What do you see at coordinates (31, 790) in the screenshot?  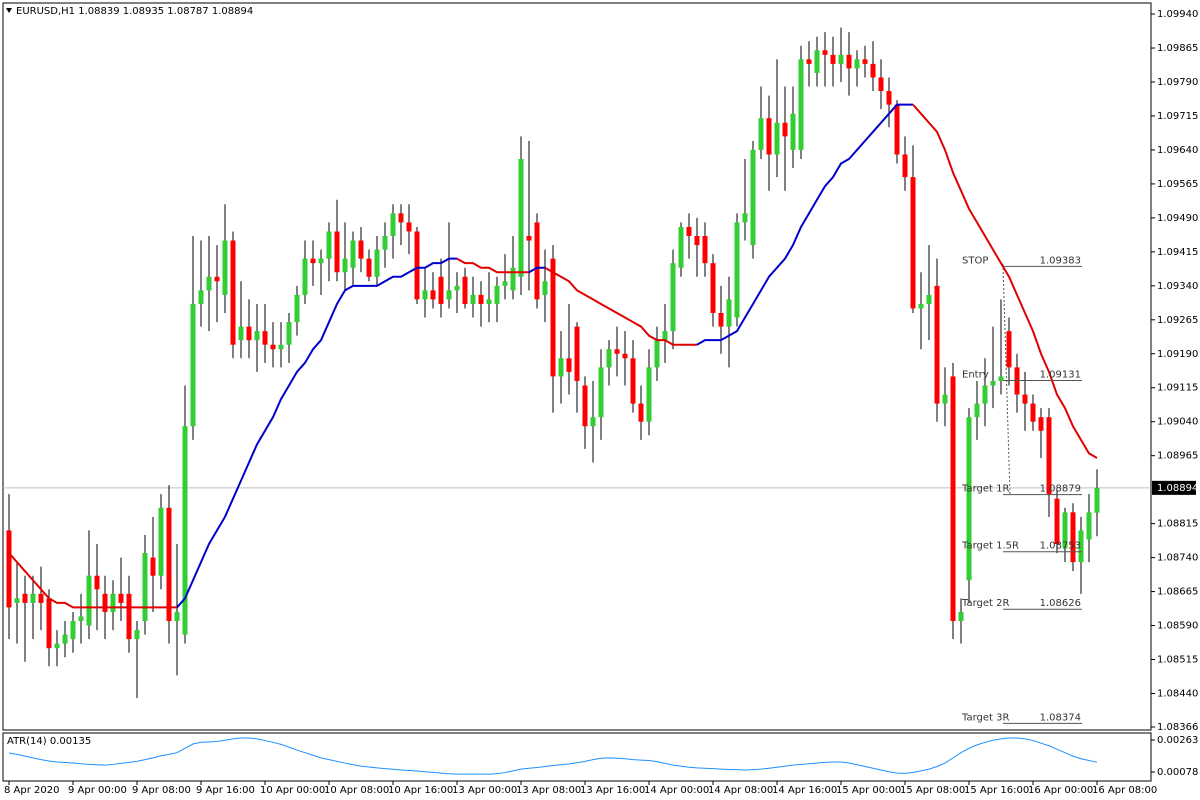 I see `x-tick-label: 8 Apr 2020` at bounding box center [31, 790].